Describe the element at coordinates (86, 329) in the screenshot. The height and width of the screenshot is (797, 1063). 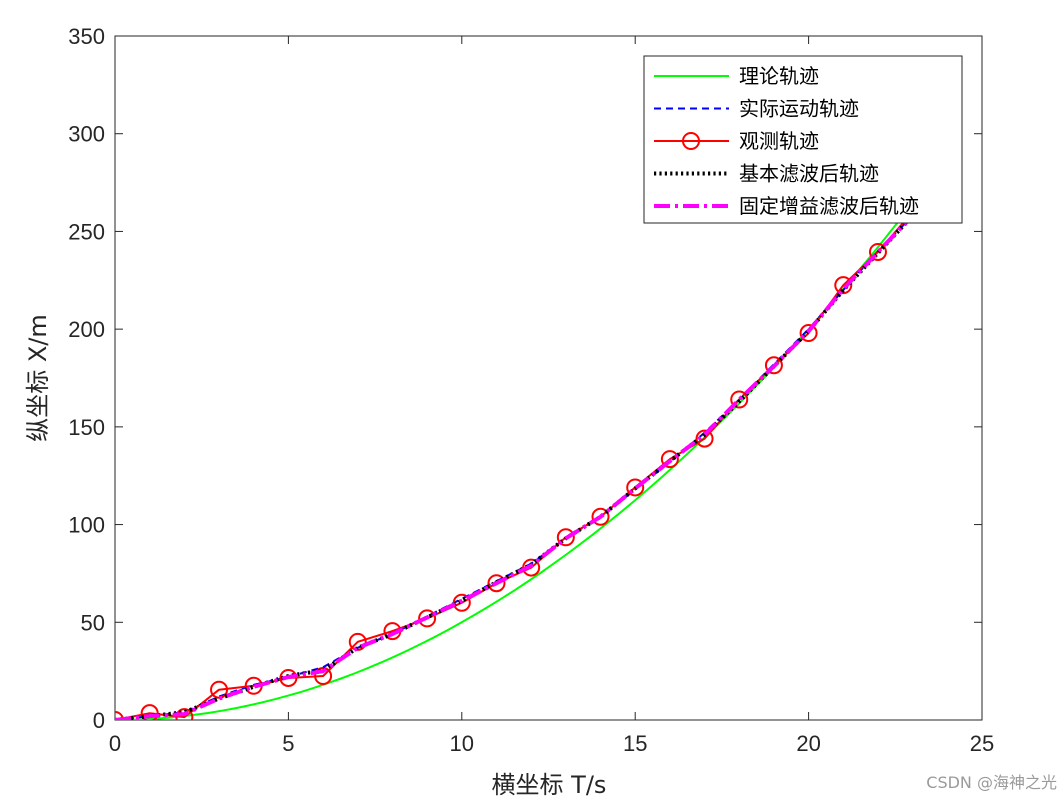
I see `y-tick-label: 200` at that location.